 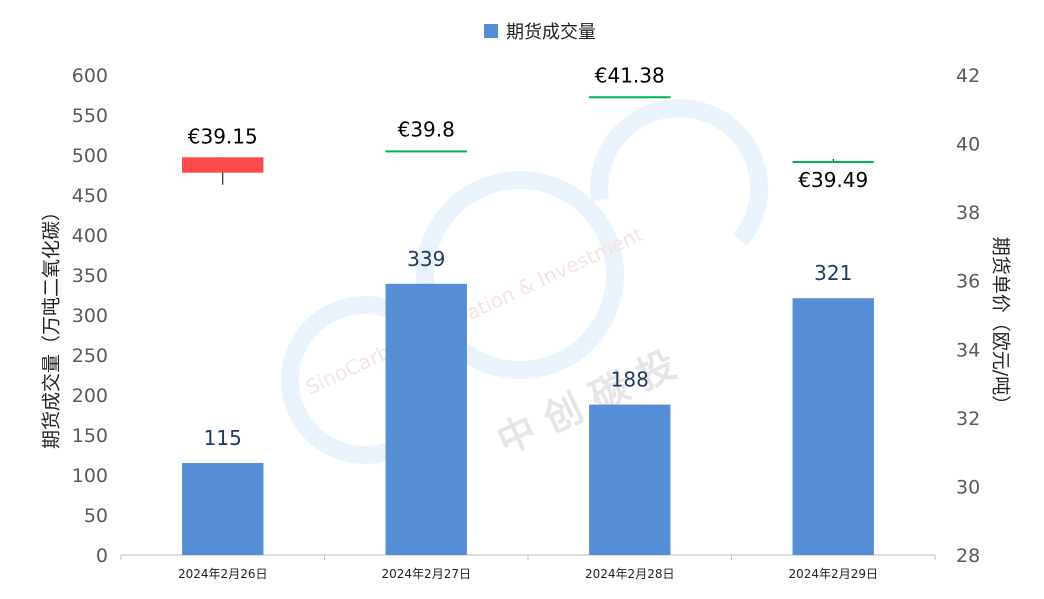 I want to click on y2-tick-label: 32, so click(x=968, y=419).